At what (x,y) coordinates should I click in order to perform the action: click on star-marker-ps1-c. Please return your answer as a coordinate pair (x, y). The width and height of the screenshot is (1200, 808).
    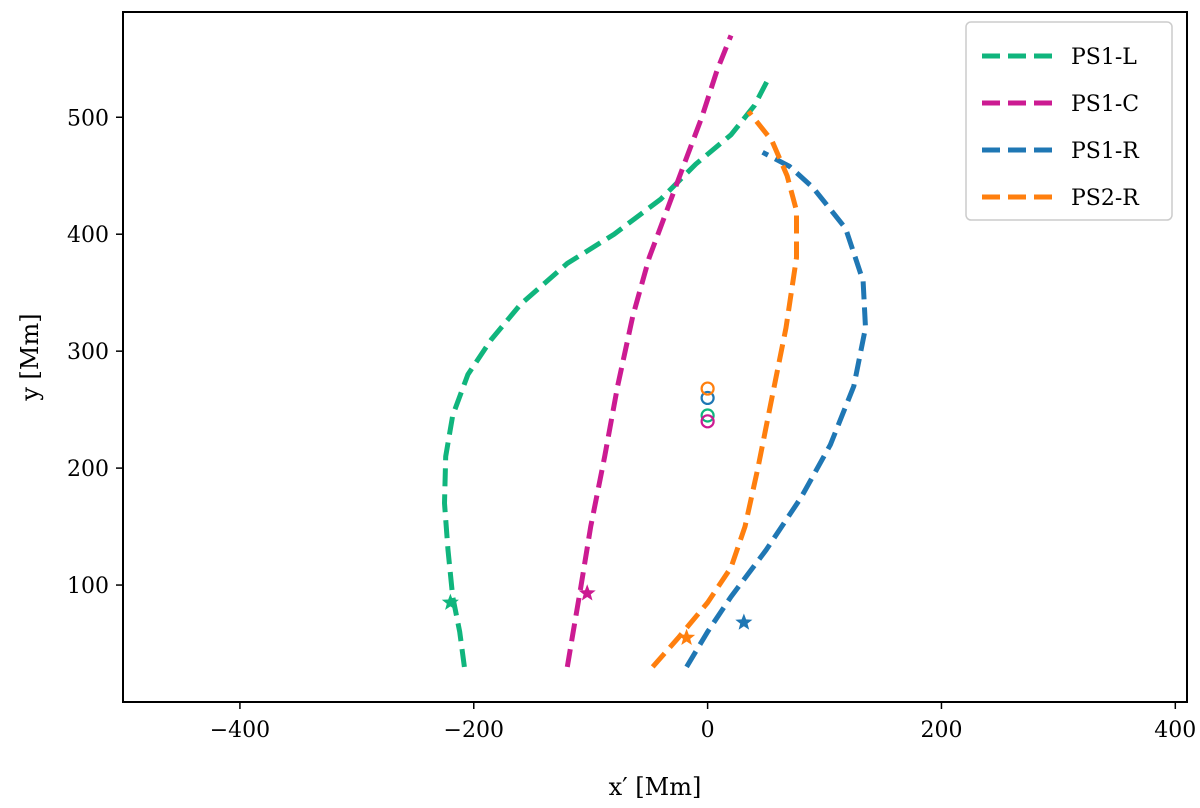
    Looking at the image, I should click on (587, 592).